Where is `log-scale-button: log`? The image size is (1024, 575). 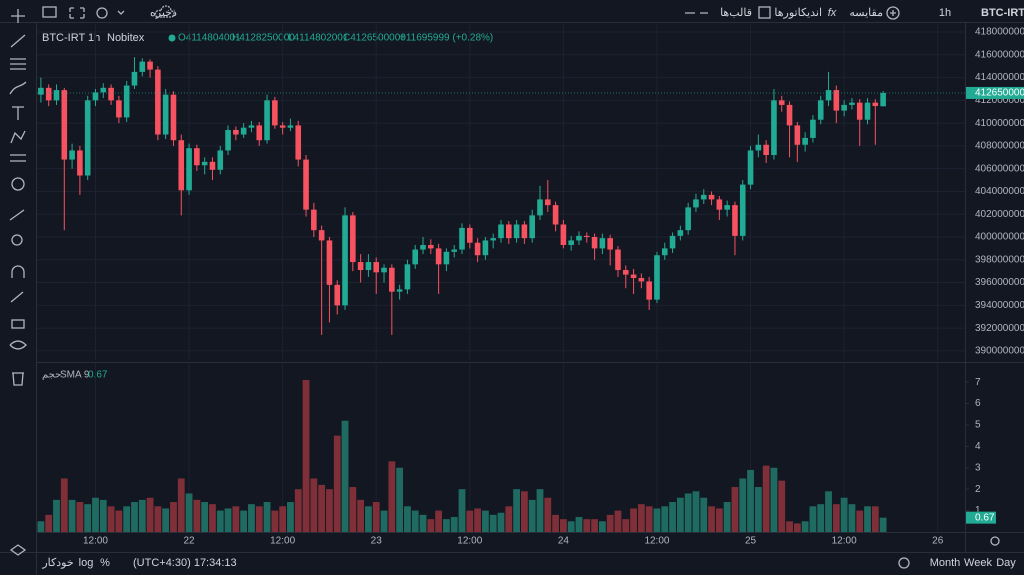 log-scale-button: log is located at coordinates (86, 563).